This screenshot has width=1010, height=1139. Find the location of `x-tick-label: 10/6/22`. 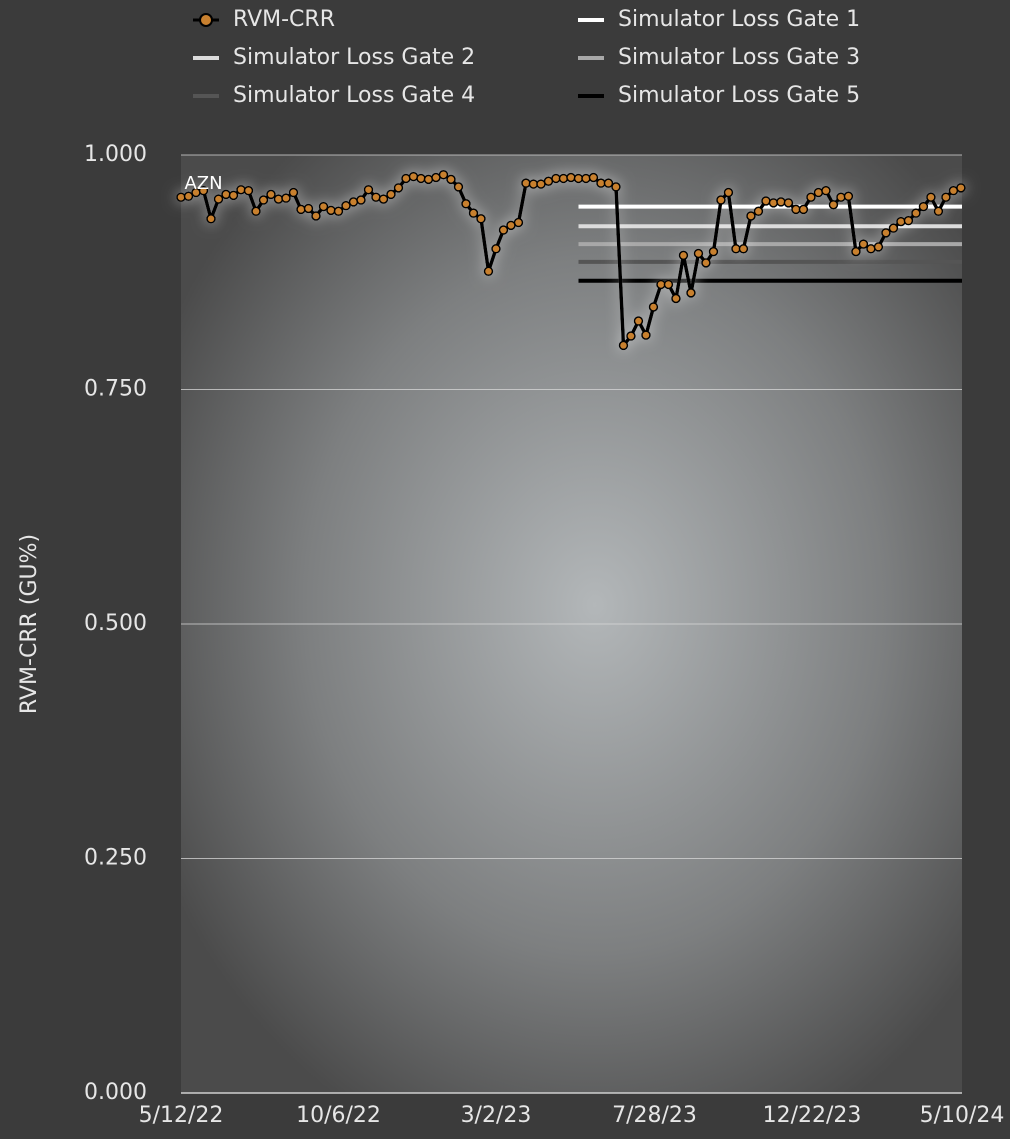

x-tick-label: 10/6/22 is located at coordinates (338, 1115).